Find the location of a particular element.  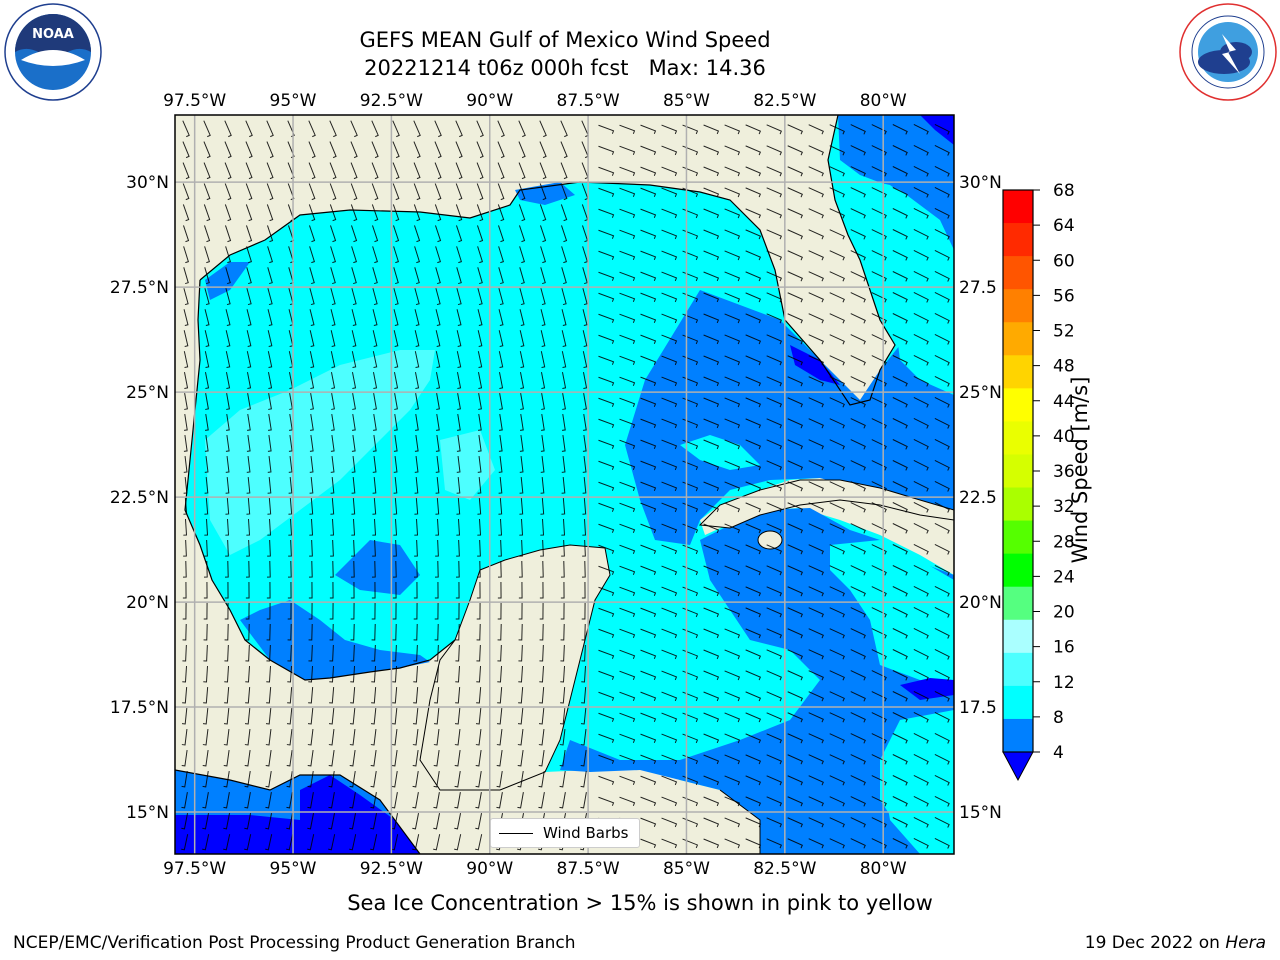

colorbar-tick-16: 4 is located at coordinates (1058, 753).